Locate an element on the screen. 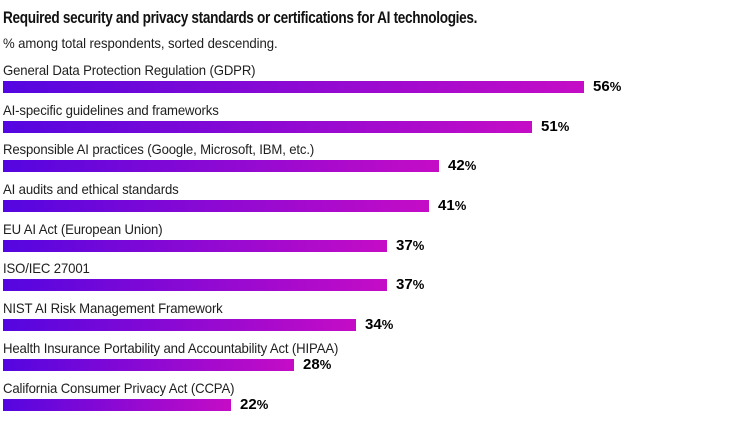  chart-row: AI audits and ethical standards 41% is located at coordinates (376, 201).